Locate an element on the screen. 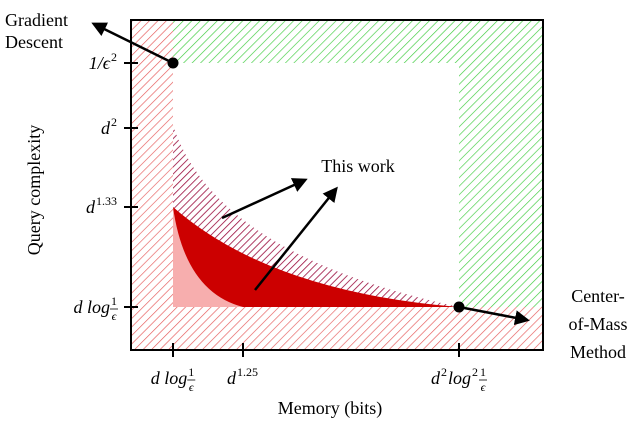  tick-label: d 1.33 is located at coordinates (101, 205).